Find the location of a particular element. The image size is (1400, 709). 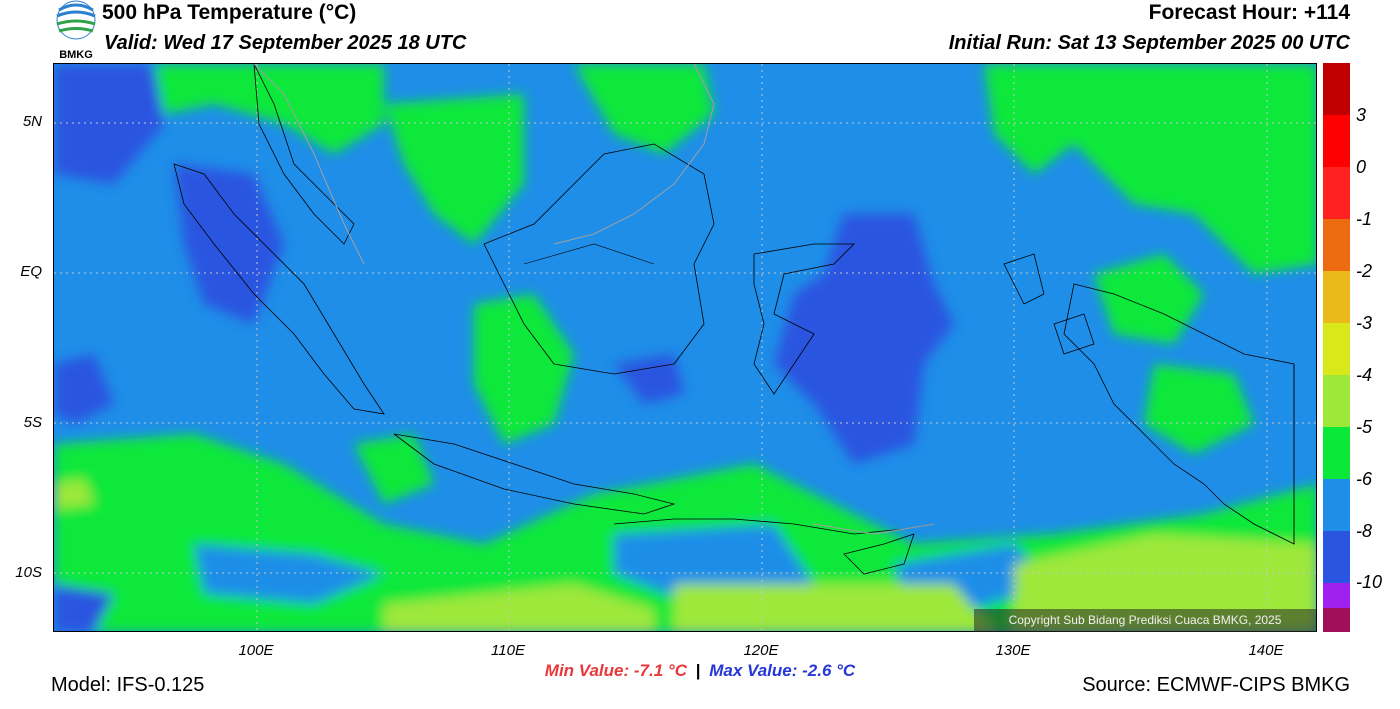

colorbar-label: 3 is located at coordinates (1361, 115).